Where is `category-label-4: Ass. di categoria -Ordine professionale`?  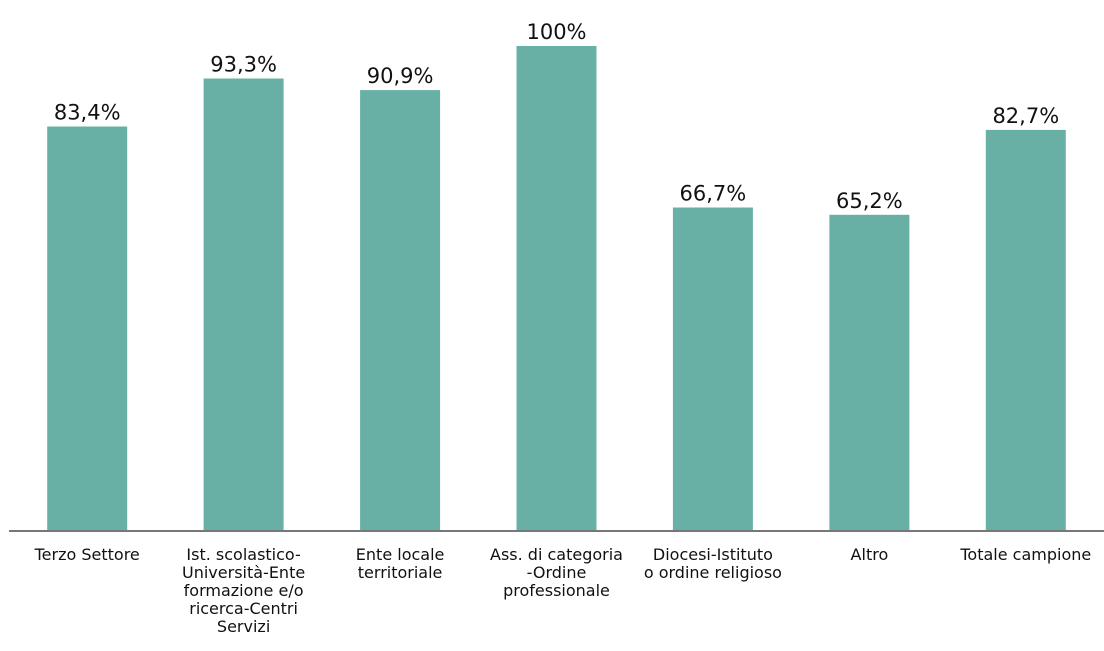
category-label-4: Ass. di categoria -Ordine professionale is located at coordinates (556, 572).